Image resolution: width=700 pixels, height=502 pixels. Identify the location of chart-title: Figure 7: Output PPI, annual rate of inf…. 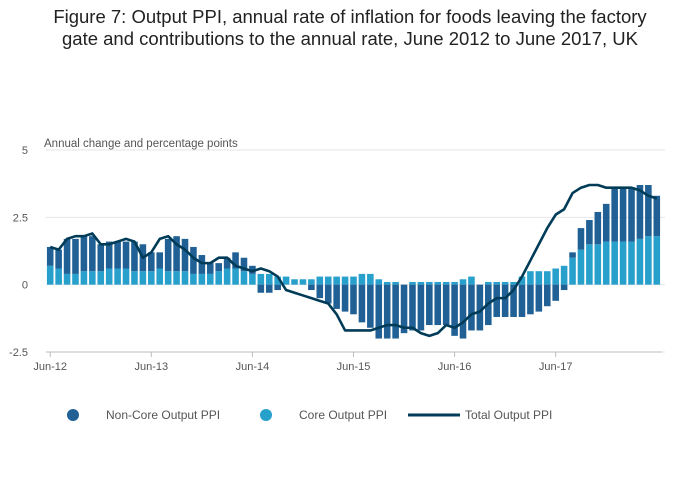
(350, 28).